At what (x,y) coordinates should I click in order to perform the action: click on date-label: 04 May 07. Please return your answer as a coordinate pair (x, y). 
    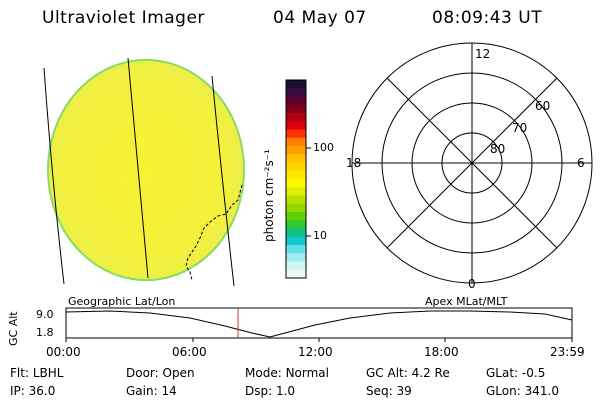
    Looking at the image, I should click on (320, 18).